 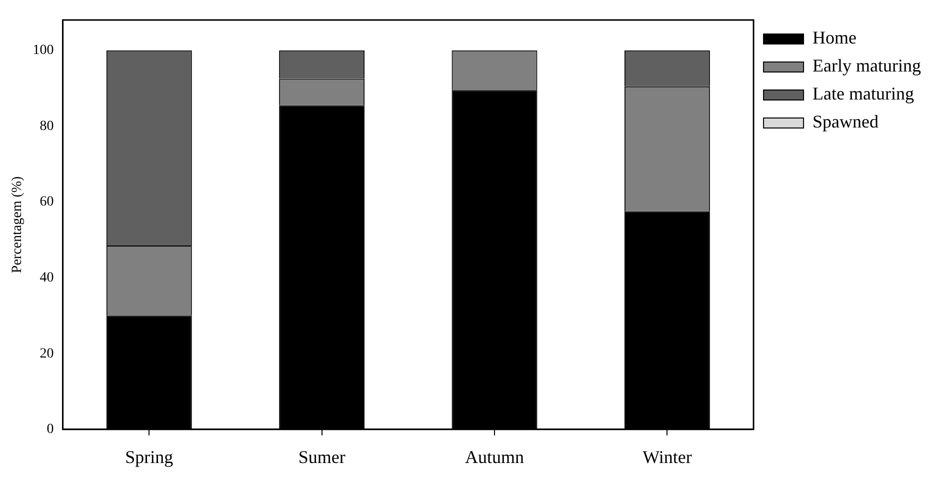 I want to click on y-tick-label: 80, so click(x=47, y=126).